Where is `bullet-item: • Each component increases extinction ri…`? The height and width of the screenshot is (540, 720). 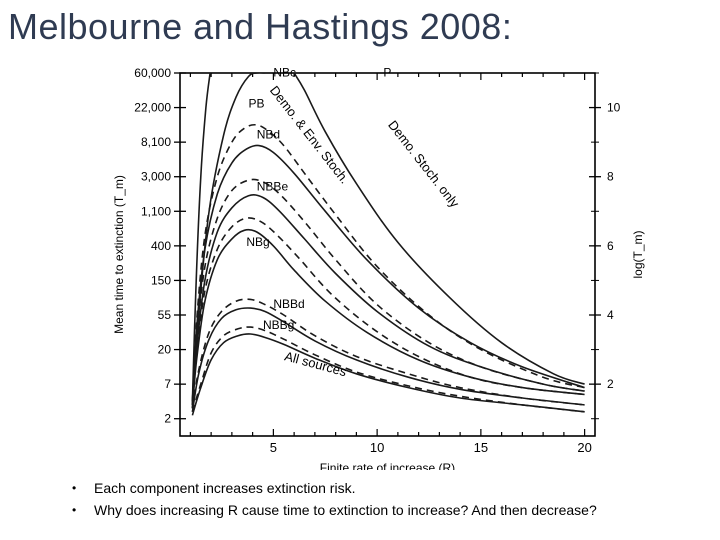
bullet-item: • Each component increases extinction ri… is located at coordinates (334, 488).